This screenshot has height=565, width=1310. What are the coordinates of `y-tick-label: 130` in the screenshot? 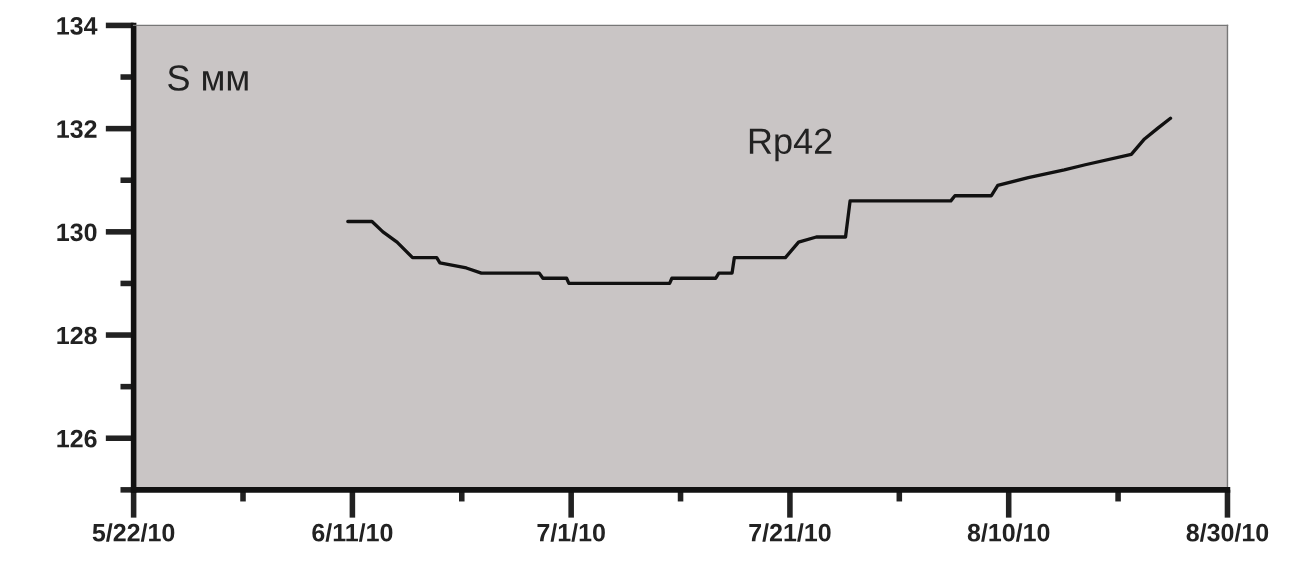 It's located at (77, 232).